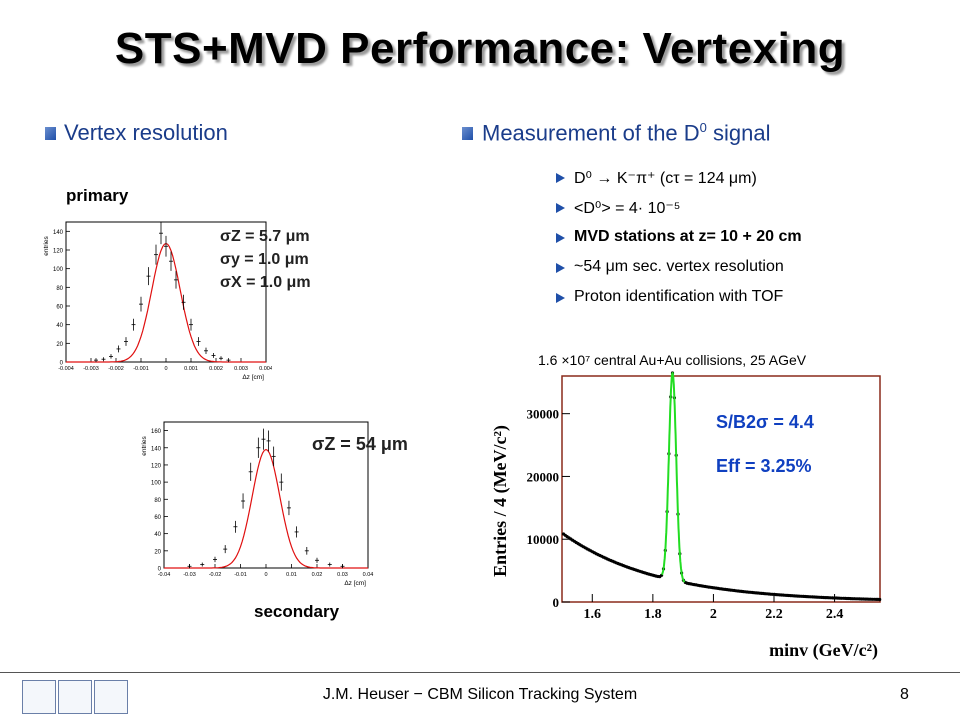  I want to click on x-tick-label: 0.03, so click(342, 575).